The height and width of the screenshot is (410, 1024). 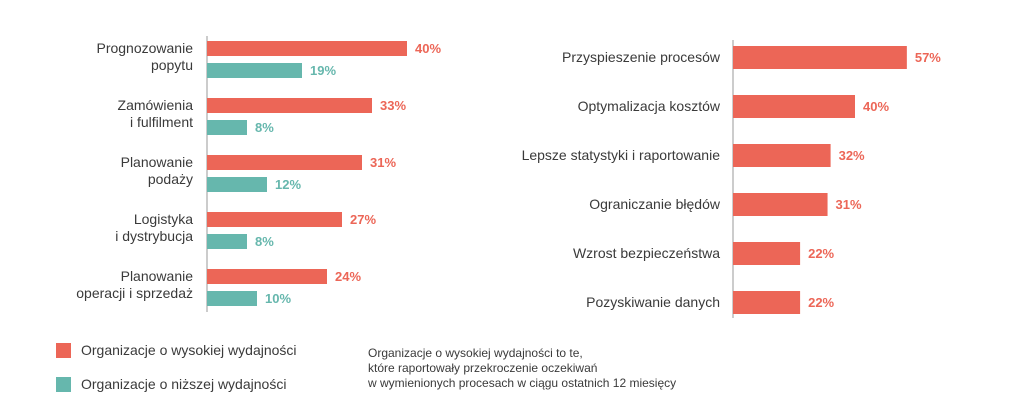 I want to click on data-label-low: 12%, so click(x=288, y=184).